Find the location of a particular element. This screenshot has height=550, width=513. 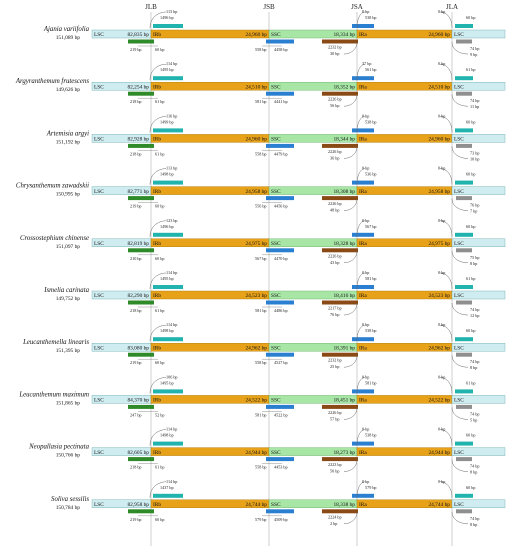

species-name: Ismelia carinata is located at coordinates (66, 290).